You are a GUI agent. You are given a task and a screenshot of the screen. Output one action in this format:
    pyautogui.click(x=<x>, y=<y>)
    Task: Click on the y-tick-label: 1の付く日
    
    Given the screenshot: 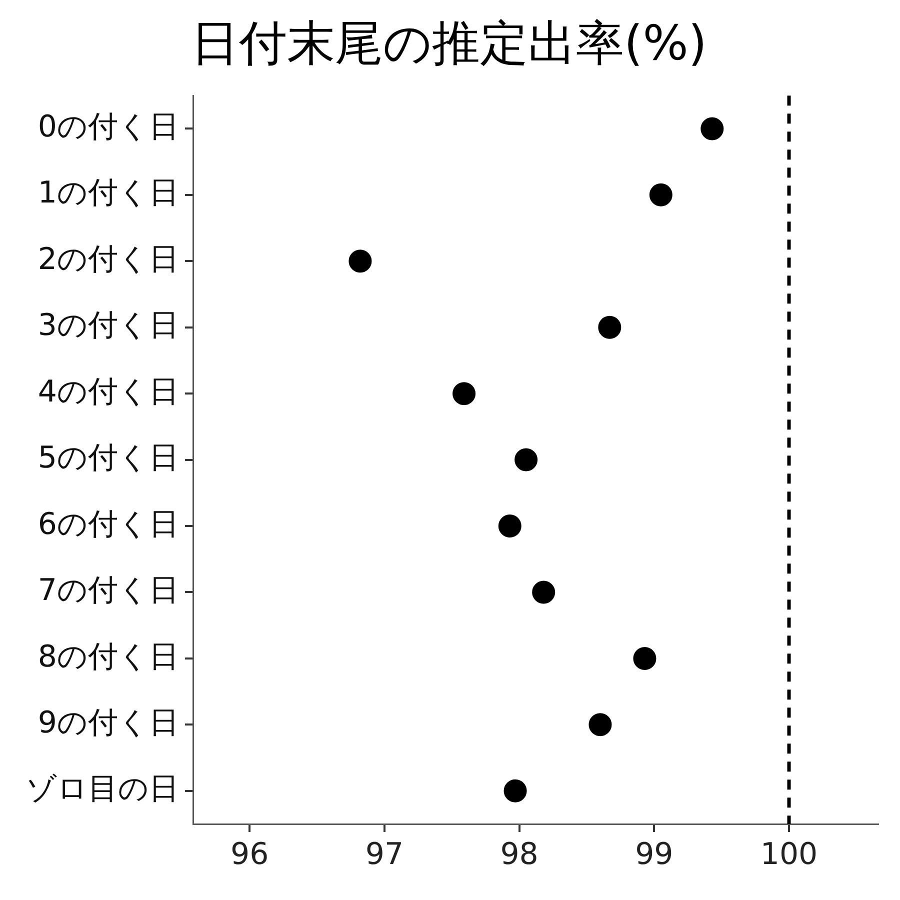 What is the action you would take?
    pyautogui.click(x=108, y=193)
    